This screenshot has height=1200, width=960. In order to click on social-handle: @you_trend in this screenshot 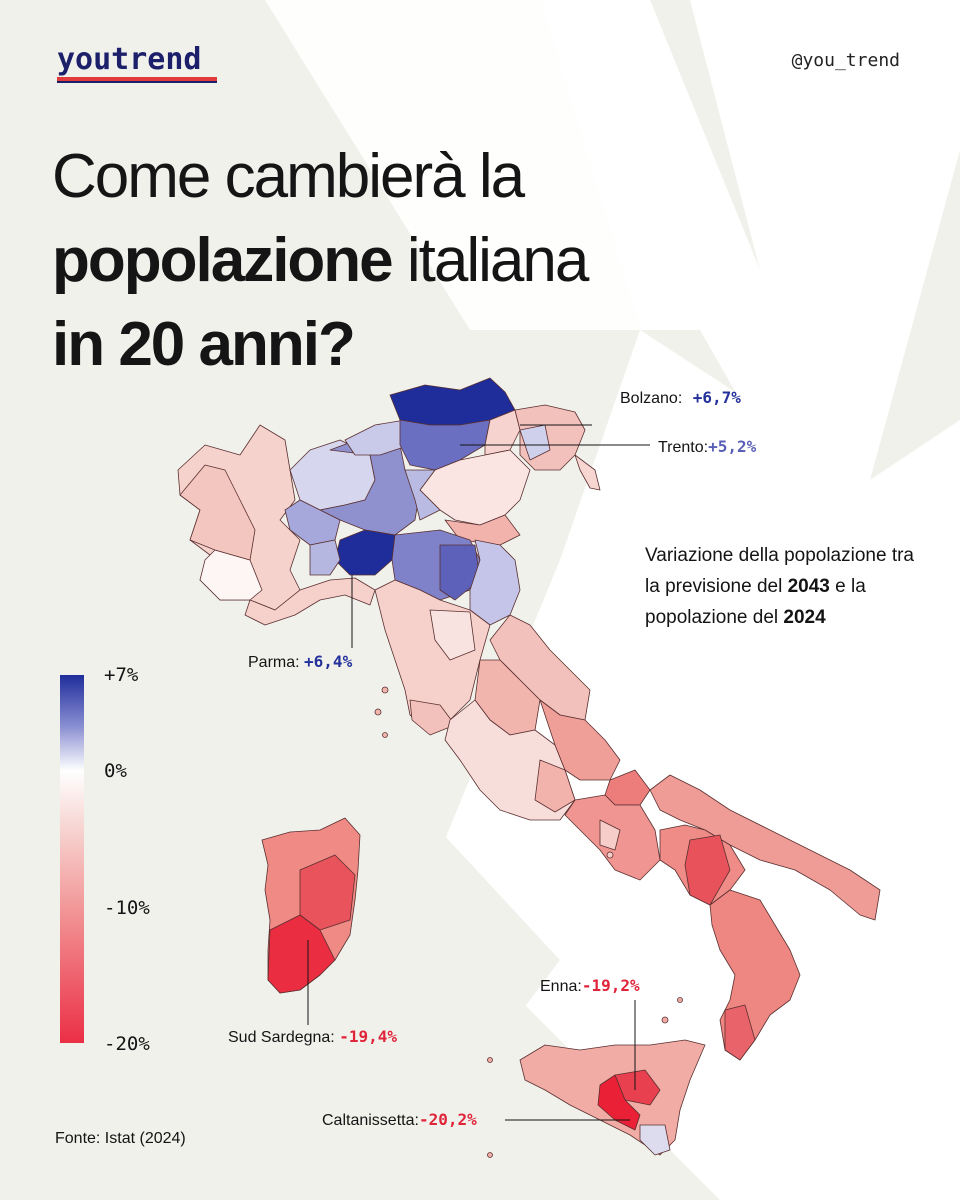, I will do `click(845, 60)`.